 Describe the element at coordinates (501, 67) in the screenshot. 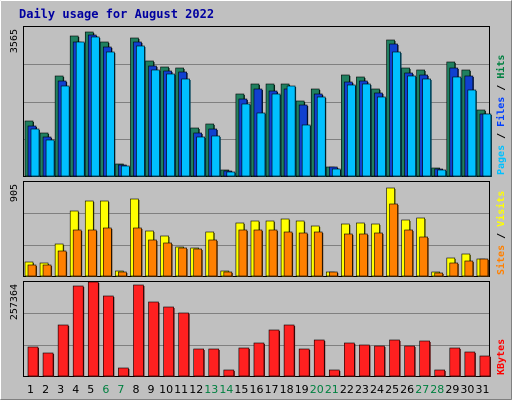

I see `legend-entry: Hits` at that location.